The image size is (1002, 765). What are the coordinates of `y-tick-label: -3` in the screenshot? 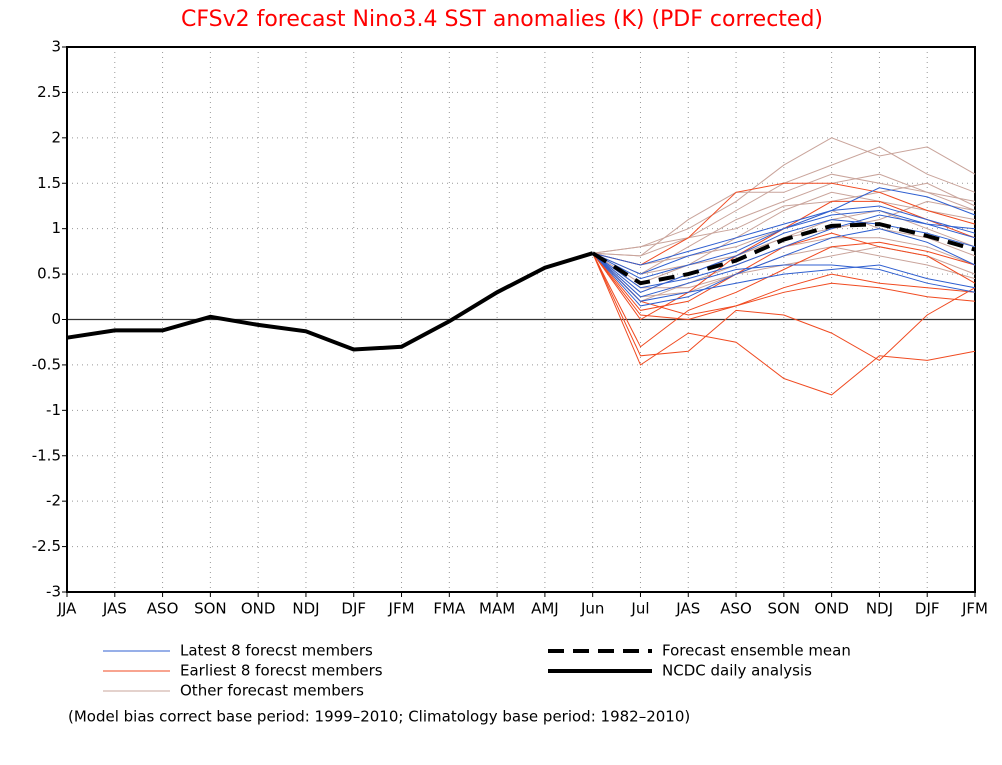 It's located at (53, 592).